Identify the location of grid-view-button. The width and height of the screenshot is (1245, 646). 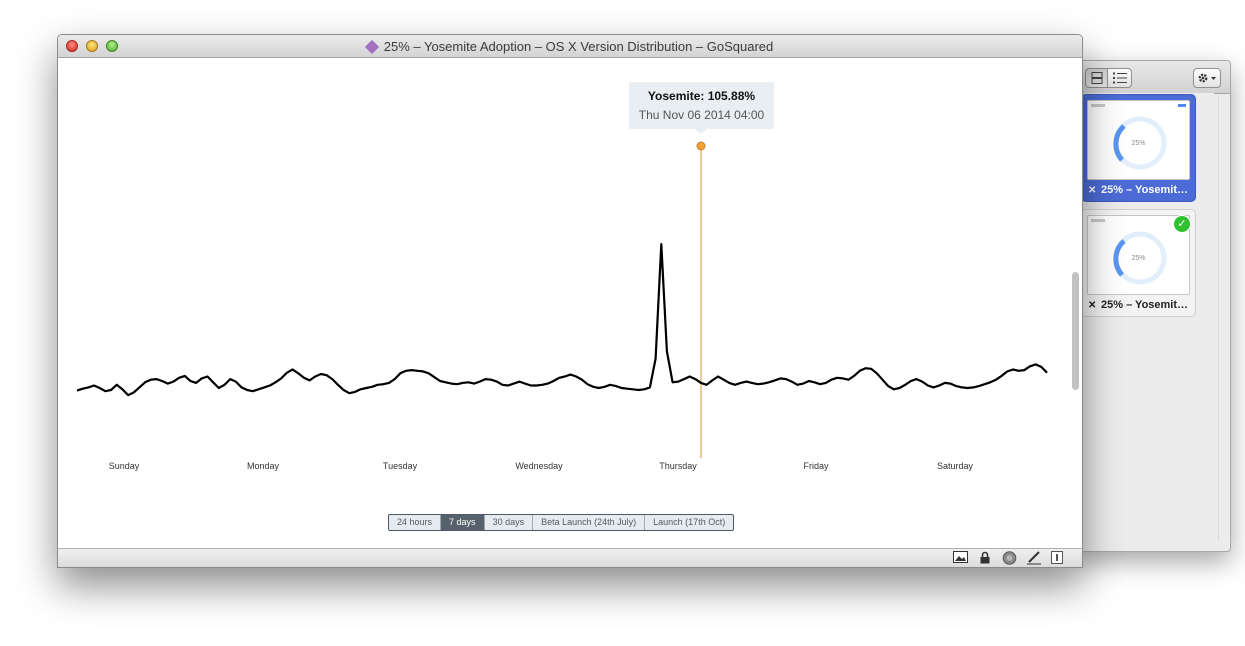
(1096, 78).